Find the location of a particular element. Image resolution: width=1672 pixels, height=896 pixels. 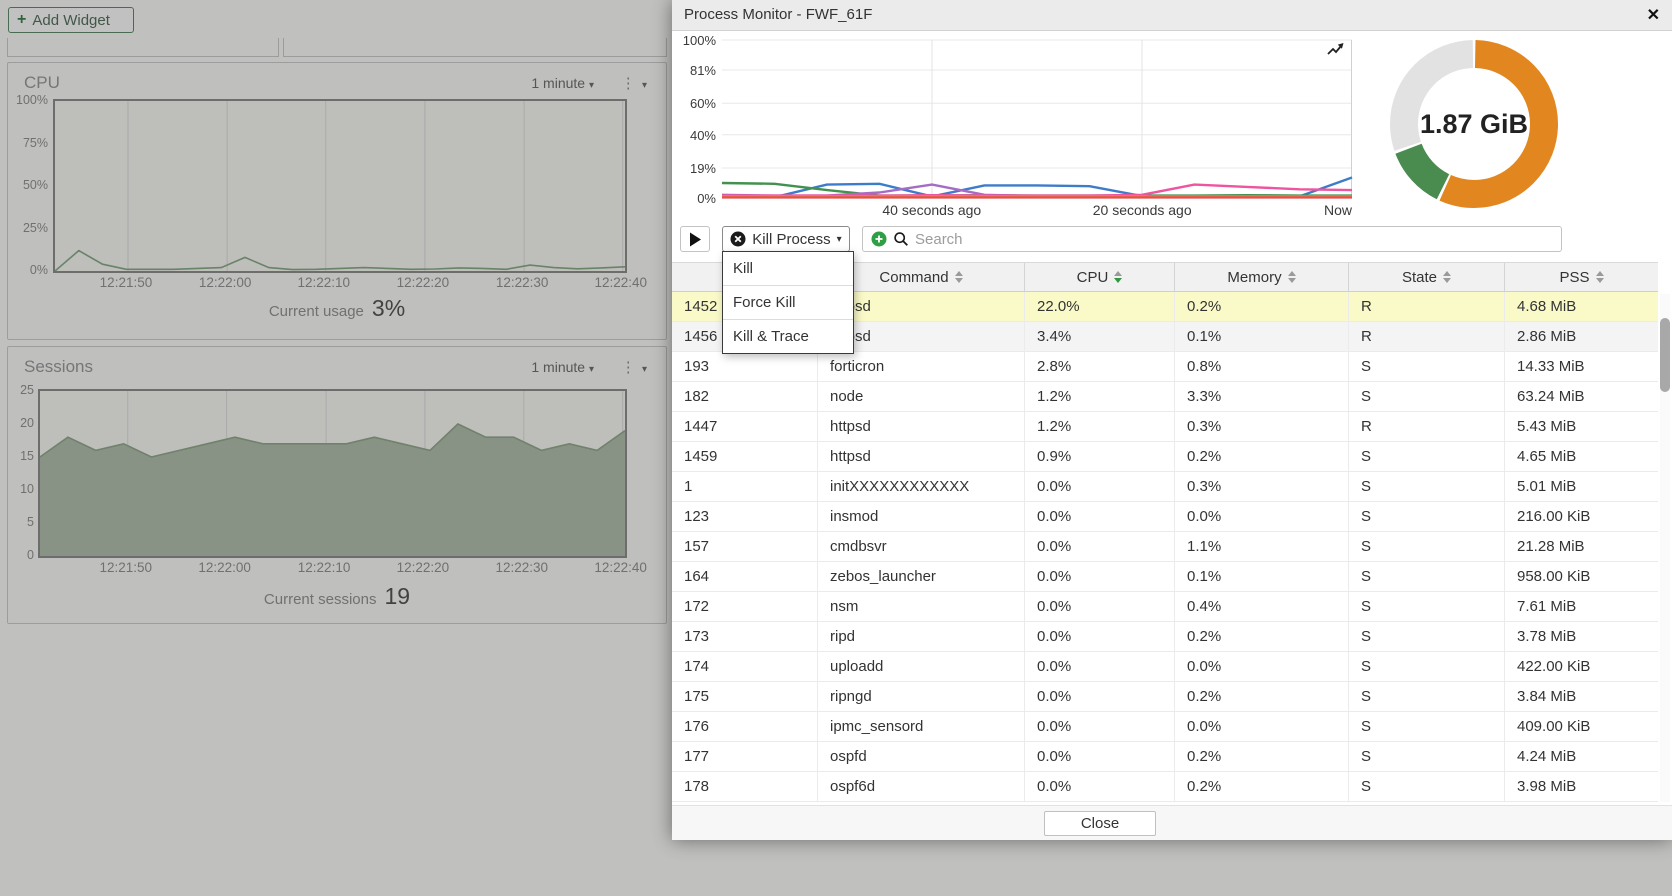

column-header-memory: Memory is located at coordinates (1261, 277).